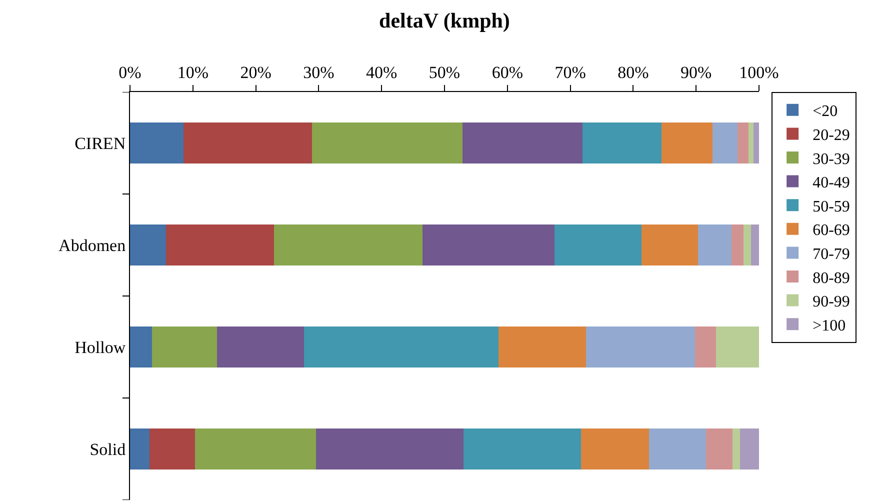 The width and height of the screenshot is (884, 504). What do you see at coordinates (829, 325) in the screenshot?
I see `legend-label: >100` at bounding box center [829, 325].